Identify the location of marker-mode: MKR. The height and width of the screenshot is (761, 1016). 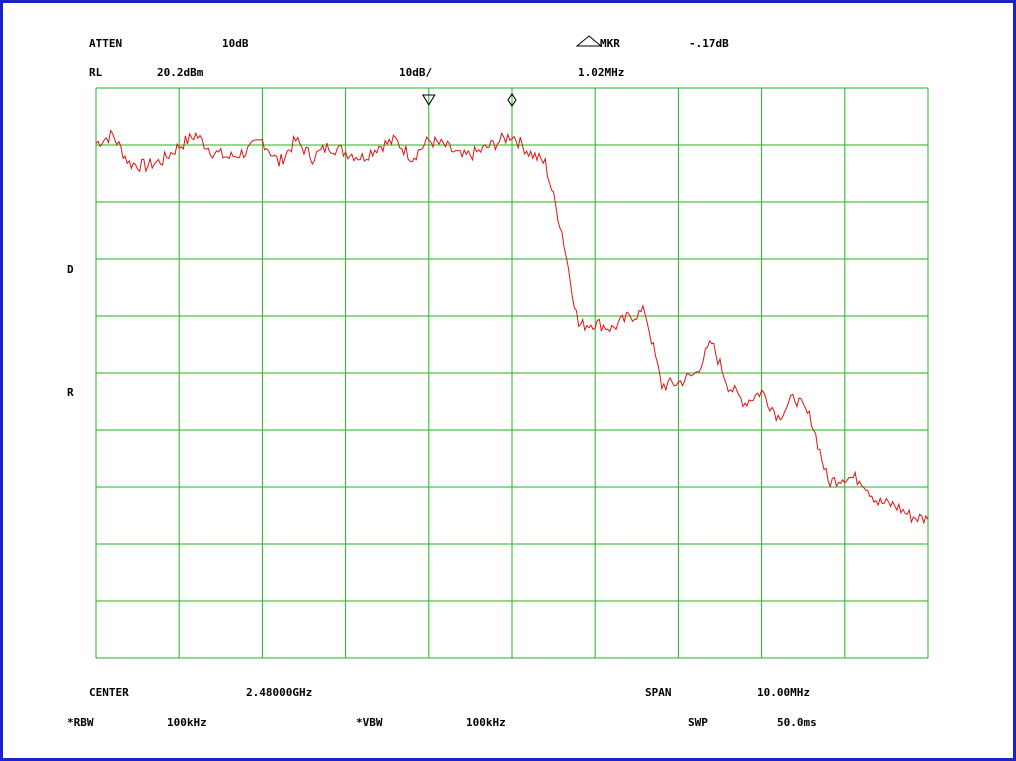
(610, 43).